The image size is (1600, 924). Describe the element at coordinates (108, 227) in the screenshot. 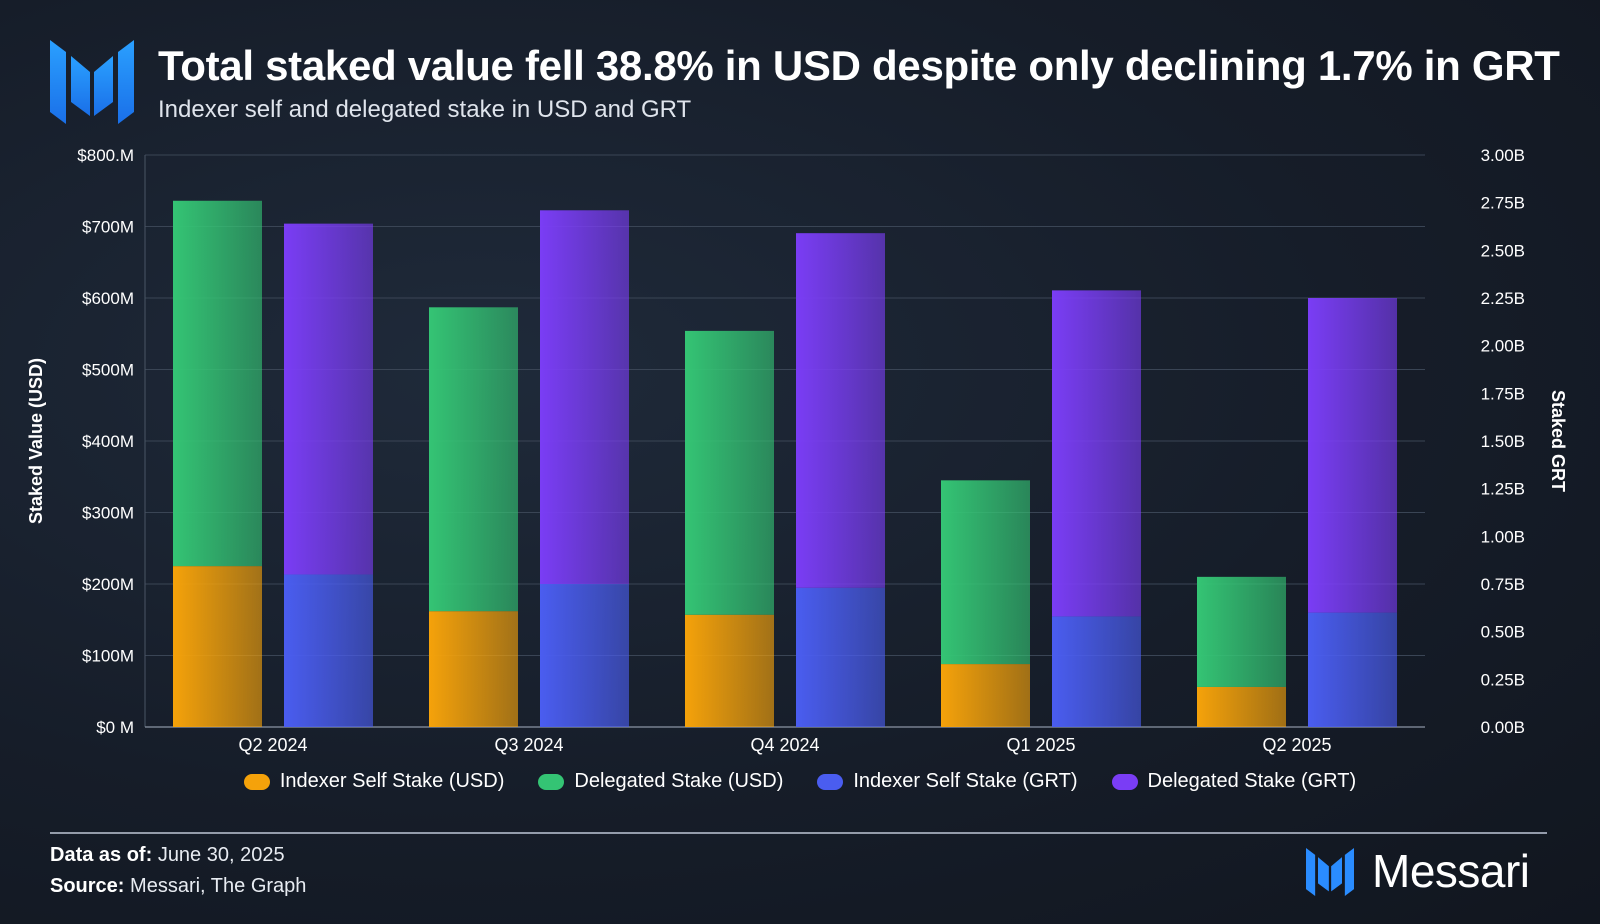

I see `left-axis-tick-label: $700M` at that location.